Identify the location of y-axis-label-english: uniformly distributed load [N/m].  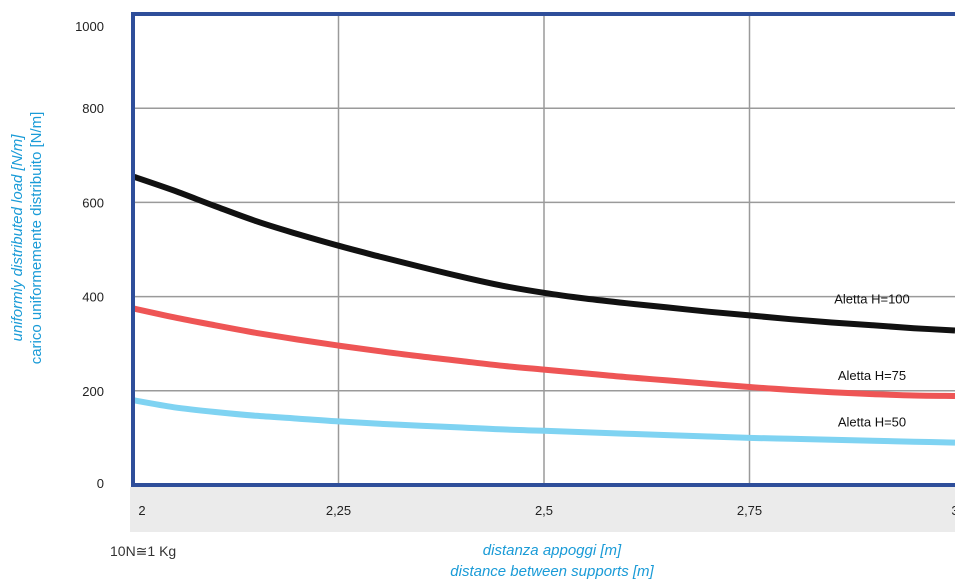
(17, 238).